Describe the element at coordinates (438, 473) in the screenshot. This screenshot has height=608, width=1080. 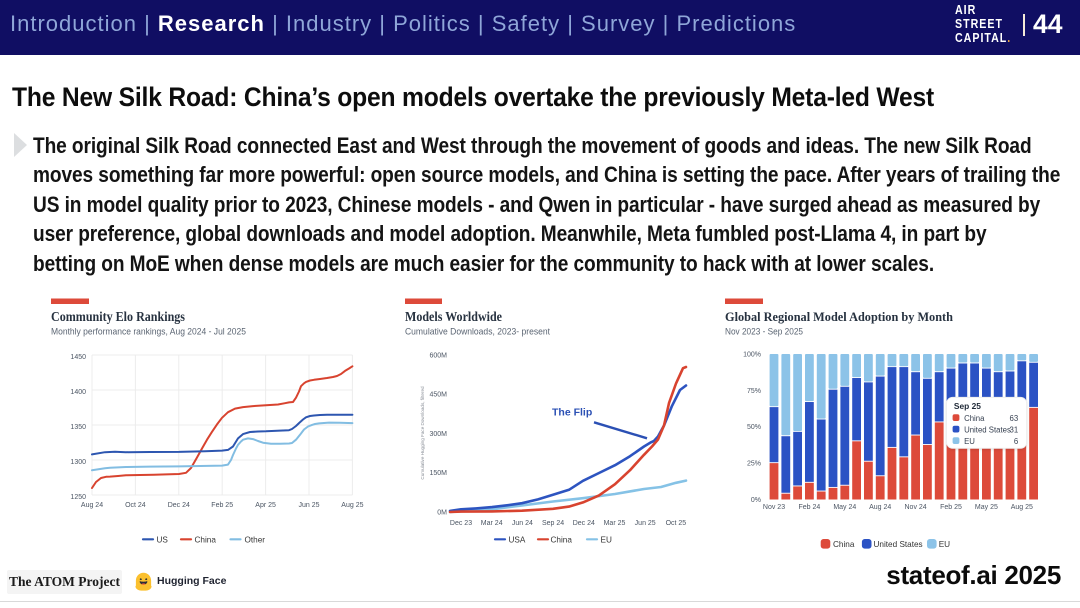
I see `svg-text: 150M` at that location.